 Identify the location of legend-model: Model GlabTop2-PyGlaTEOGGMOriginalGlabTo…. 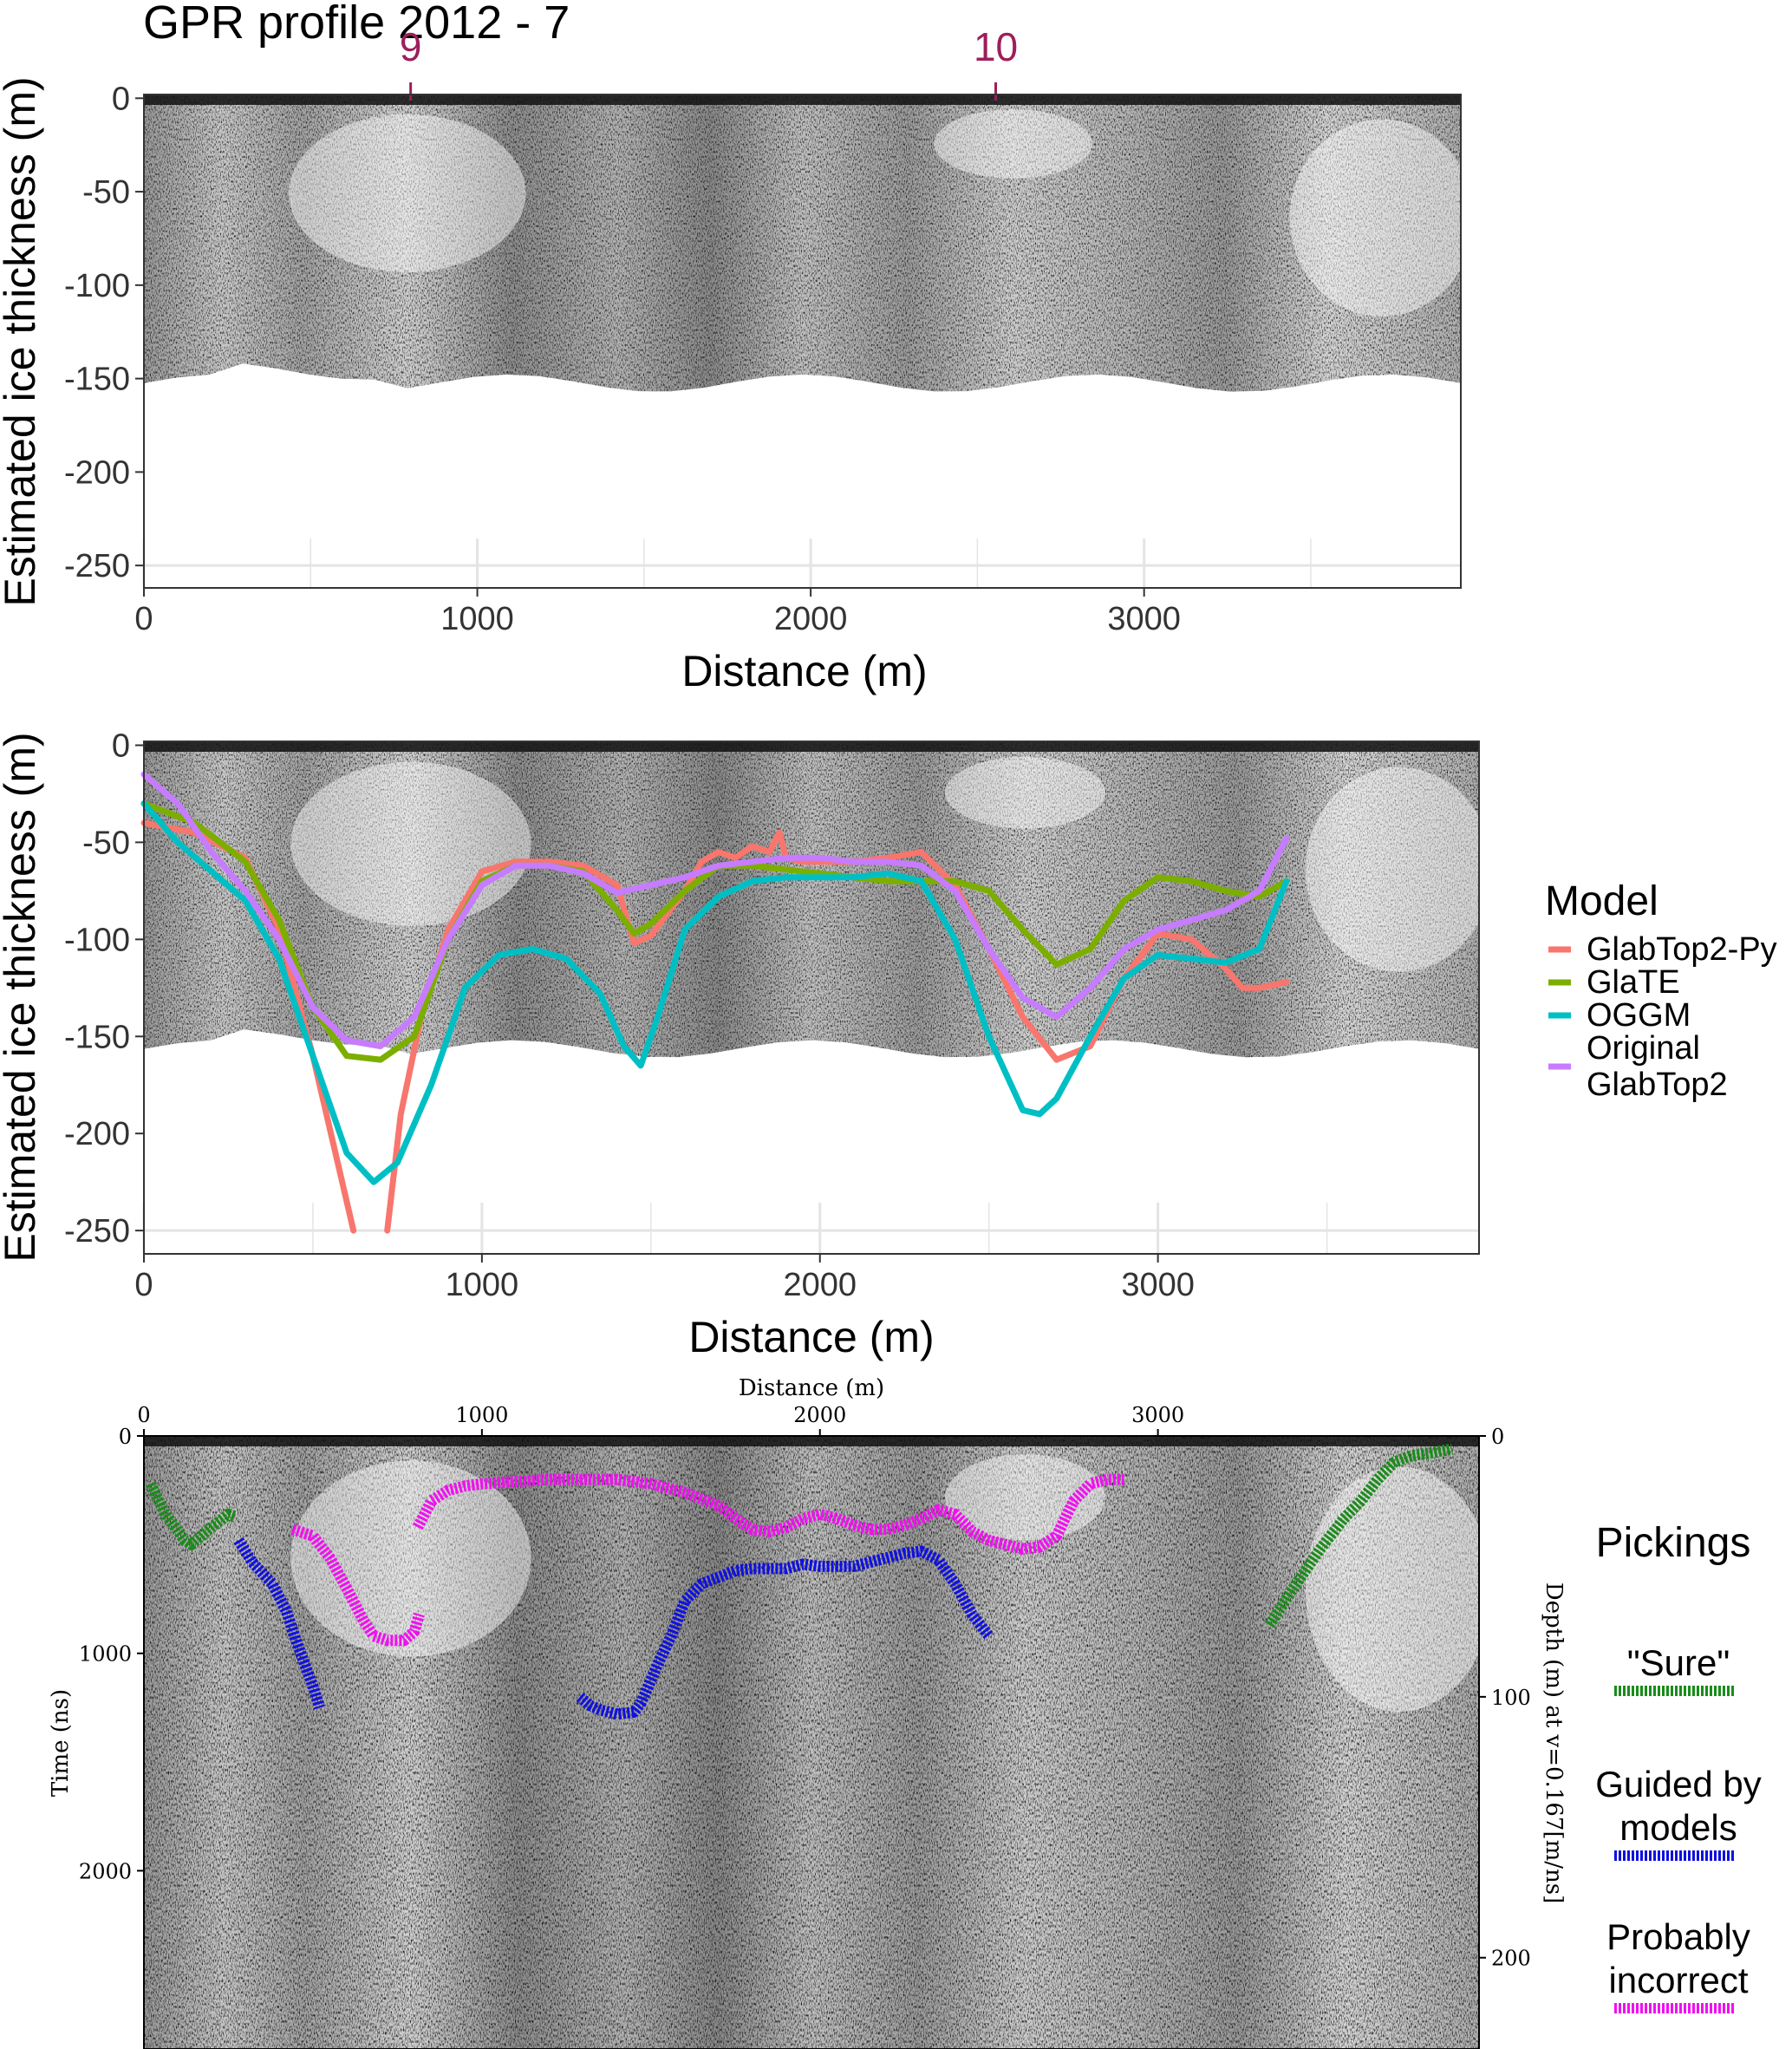
(1661, 990).